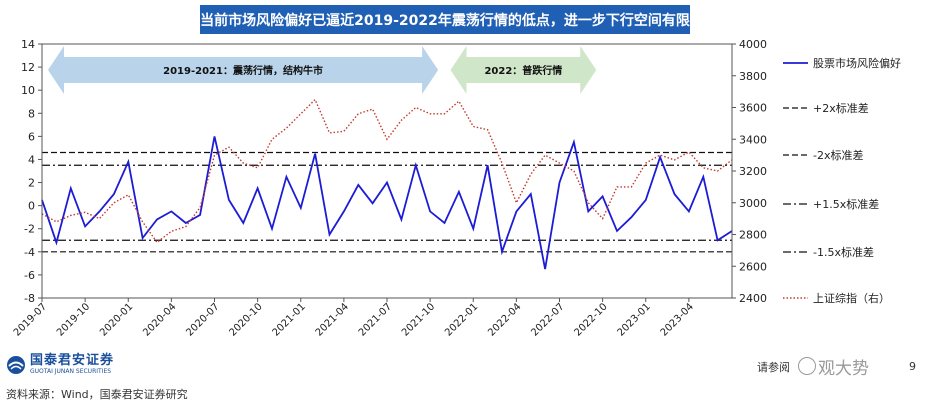 The height and width of the screenshot is (410, 936). What do you see at coordinates (753, 298) in the screenshot?
I see `y-right-tick-label-0: 2400` at bounding box center [753, 298].